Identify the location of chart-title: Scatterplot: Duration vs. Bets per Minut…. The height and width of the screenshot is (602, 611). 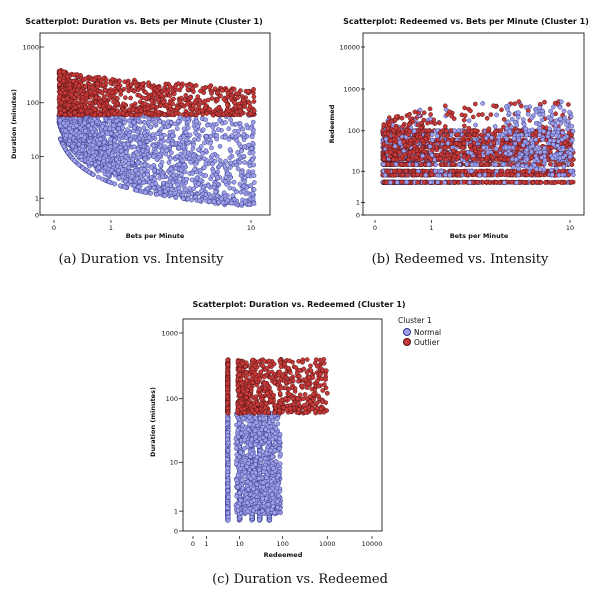
(144, 21).